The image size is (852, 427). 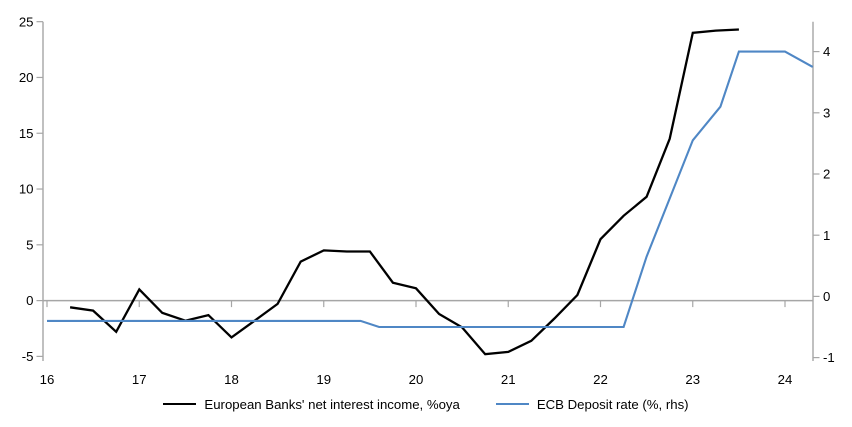 I want to click on x-tick-label: 17, so click(x=139, y=379).